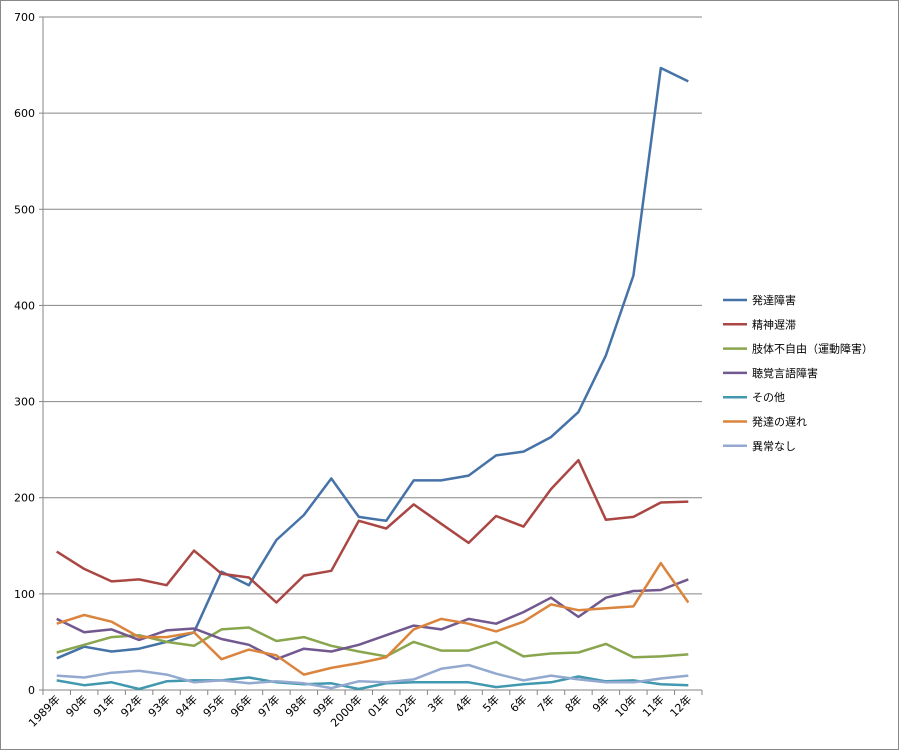 Image resolution: width=899 pixels, height=750 pixels. I want to click on y-tick-label: 400, so click(24, 305).